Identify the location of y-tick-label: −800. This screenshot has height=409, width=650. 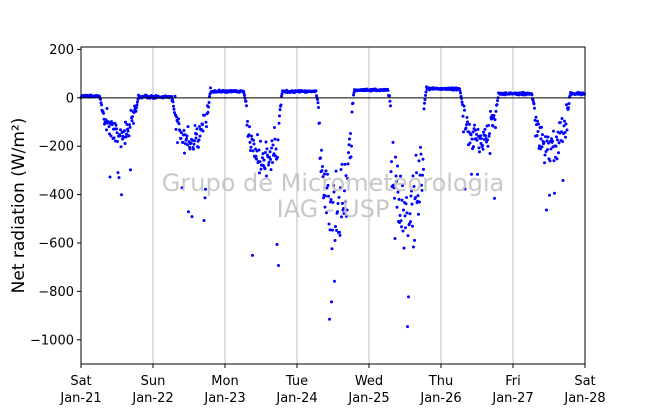
(56, 292).